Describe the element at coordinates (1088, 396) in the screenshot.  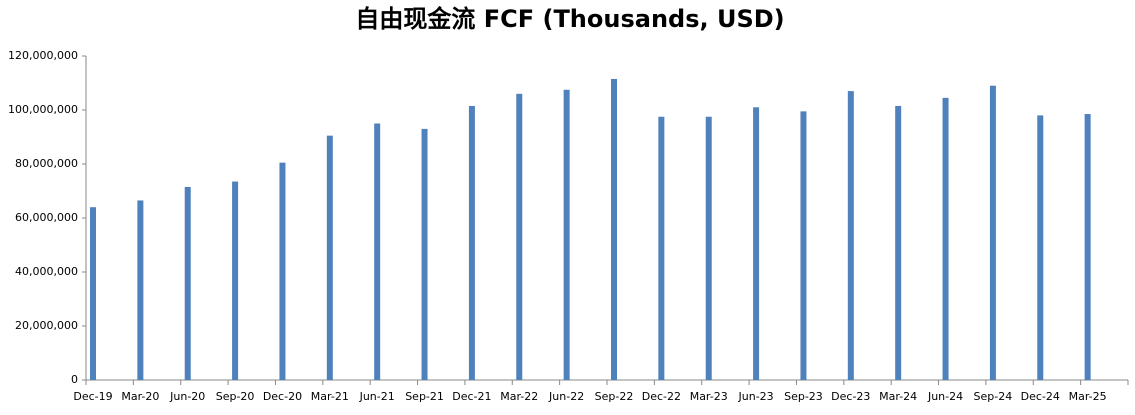
I see `x-tick-label: Mar-25` at that location.